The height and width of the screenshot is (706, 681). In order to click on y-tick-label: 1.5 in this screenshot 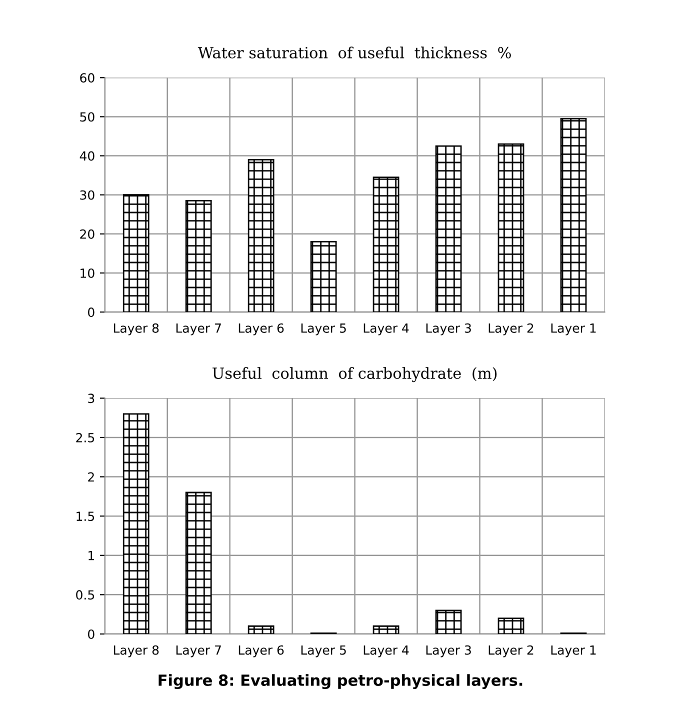, I will do `click(85, 517)`.